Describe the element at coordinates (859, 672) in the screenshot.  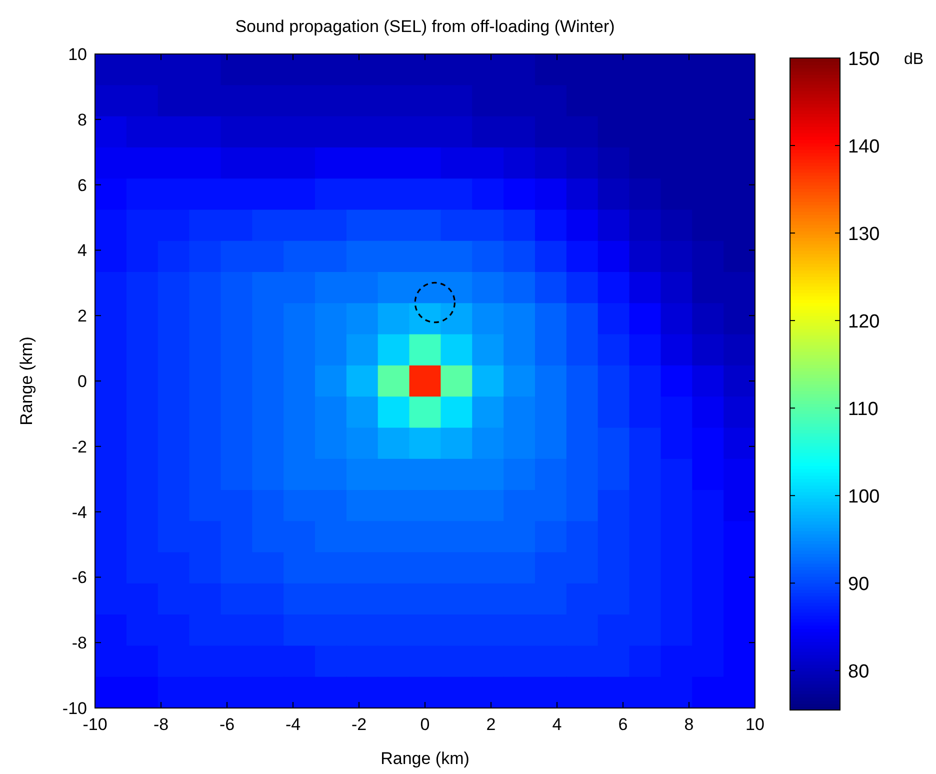
I see `color-bar-label: 80` at that location.